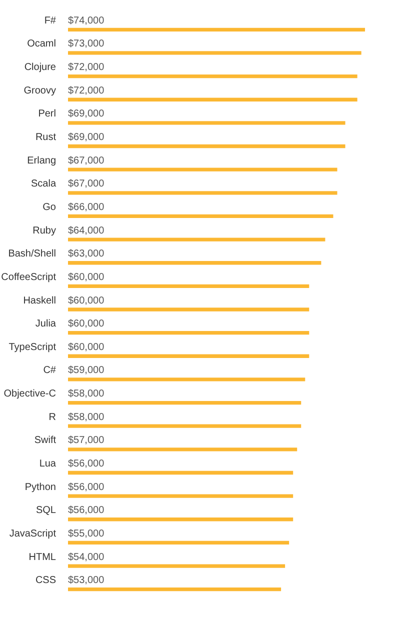  Describe the element at coordinates (43, 184) in the screenshot. I see `y-tick-label: Scala` at that location.